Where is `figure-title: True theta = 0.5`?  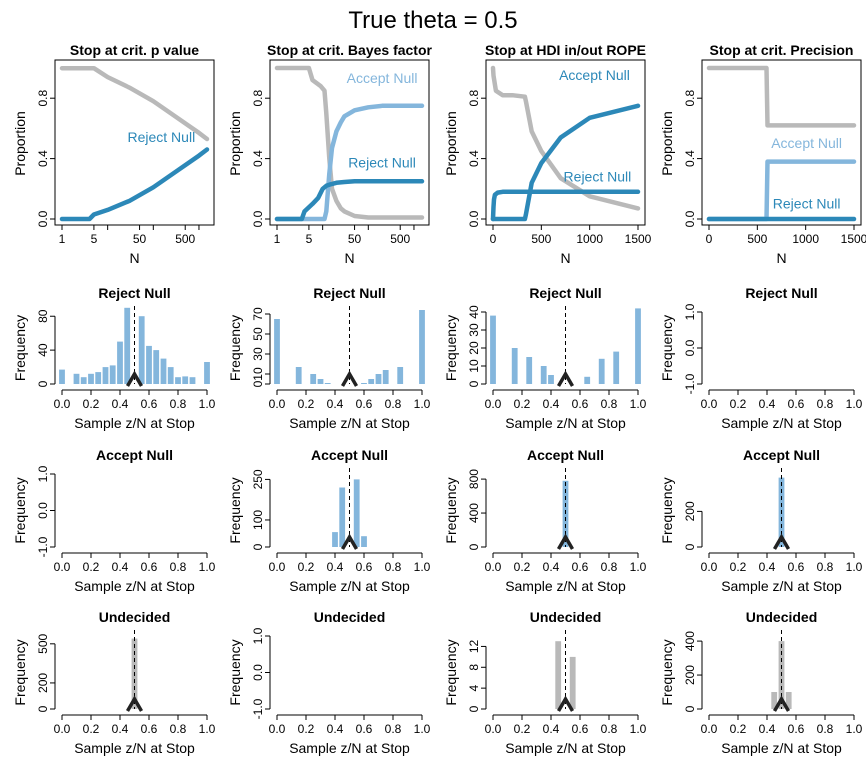 figure-title: True theta = 0.5 is located at coordinates (432, 20).